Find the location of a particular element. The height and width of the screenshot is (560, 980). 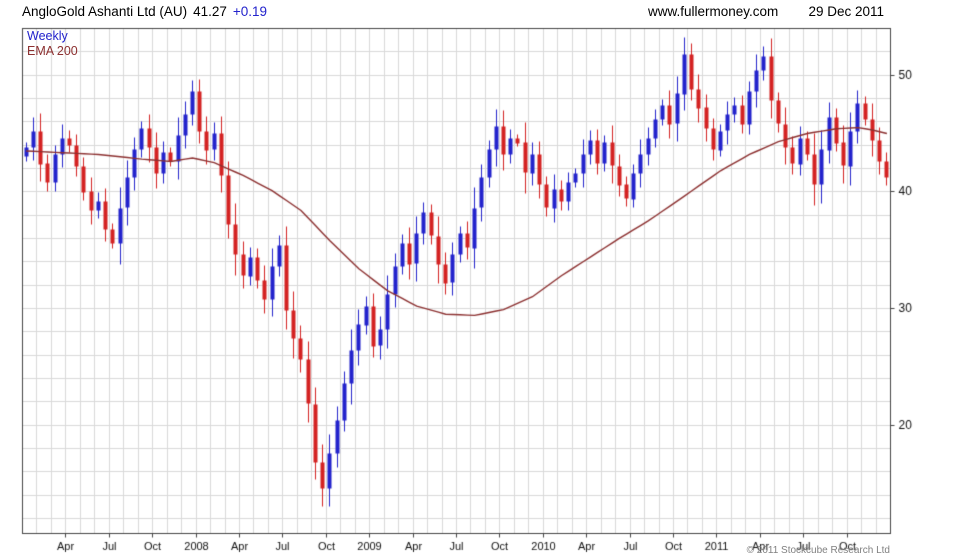

chart-header: AngloGold Ashanti Ltd (AU) 41.27 +0.19 is located at coordinates (144, 11).